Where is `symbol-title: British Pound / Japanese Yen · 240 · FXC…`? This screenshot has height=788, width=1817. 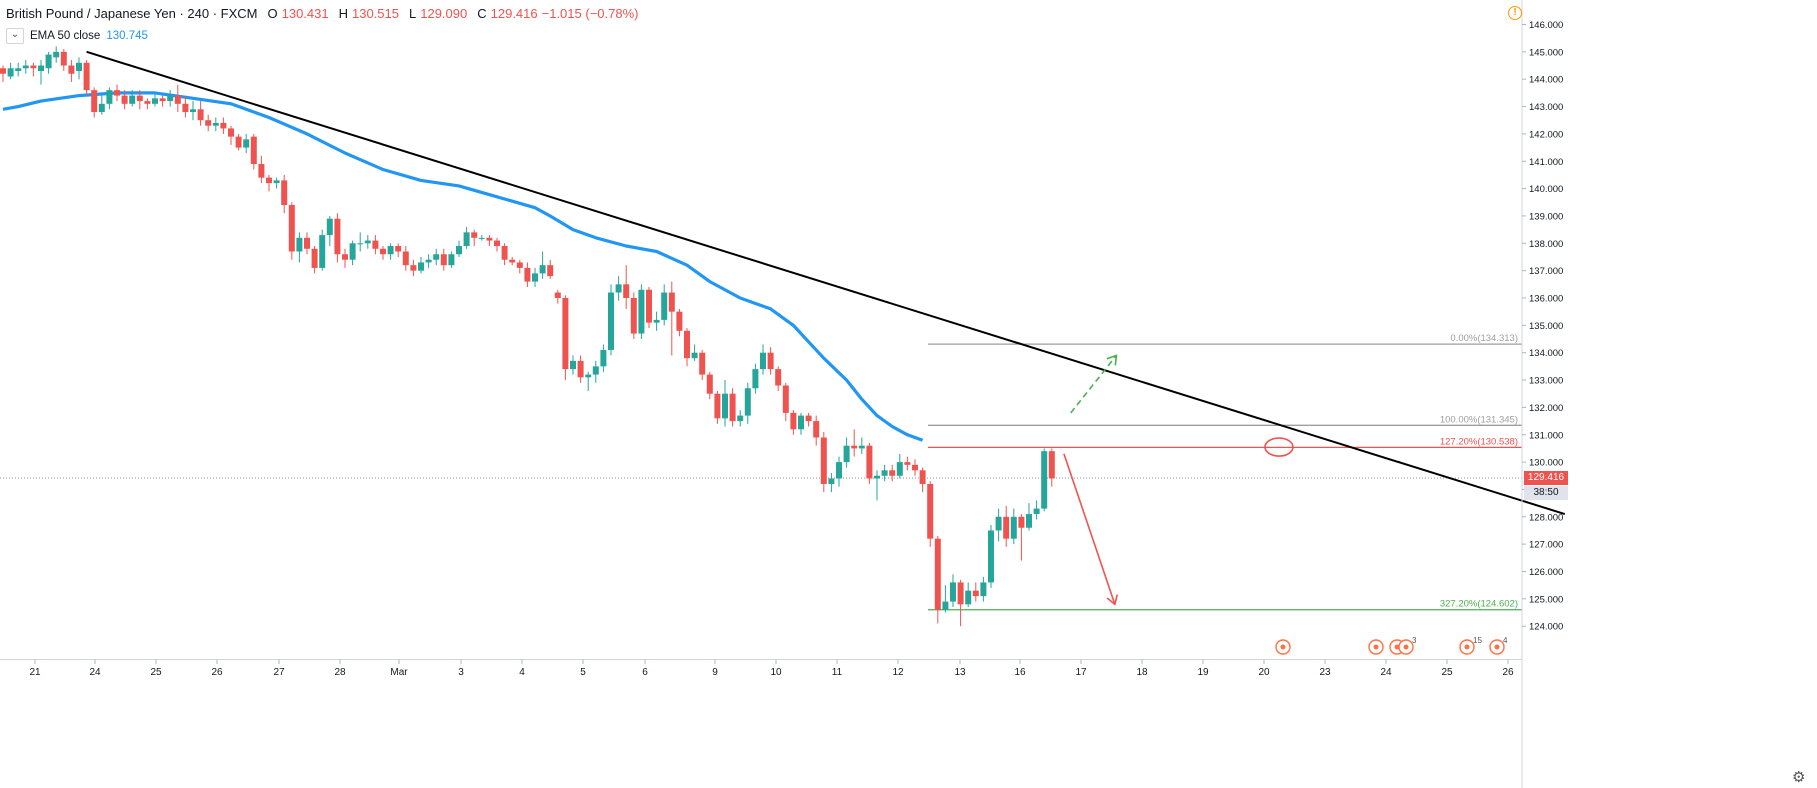 symbol-title: British Pound / Japanese Yen · 240 · FXC… is located at coordinates (132, 13).